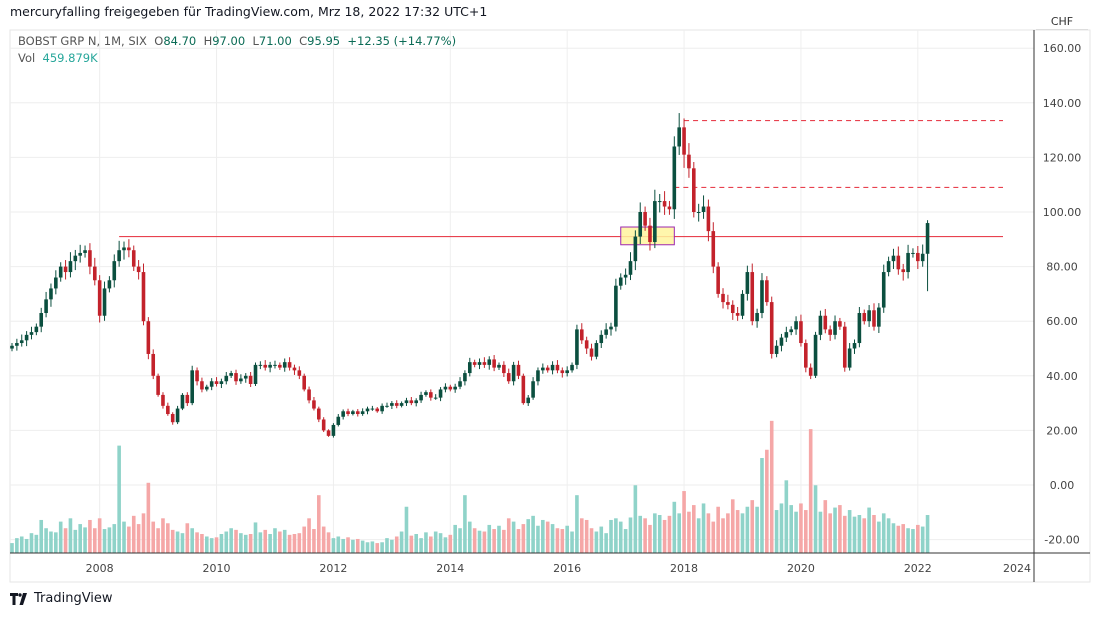  What do you see at coordinates (1062, 376) in the screenshot?
I see `price-tick-label: 40.00` at bounding box center [1062, 376].